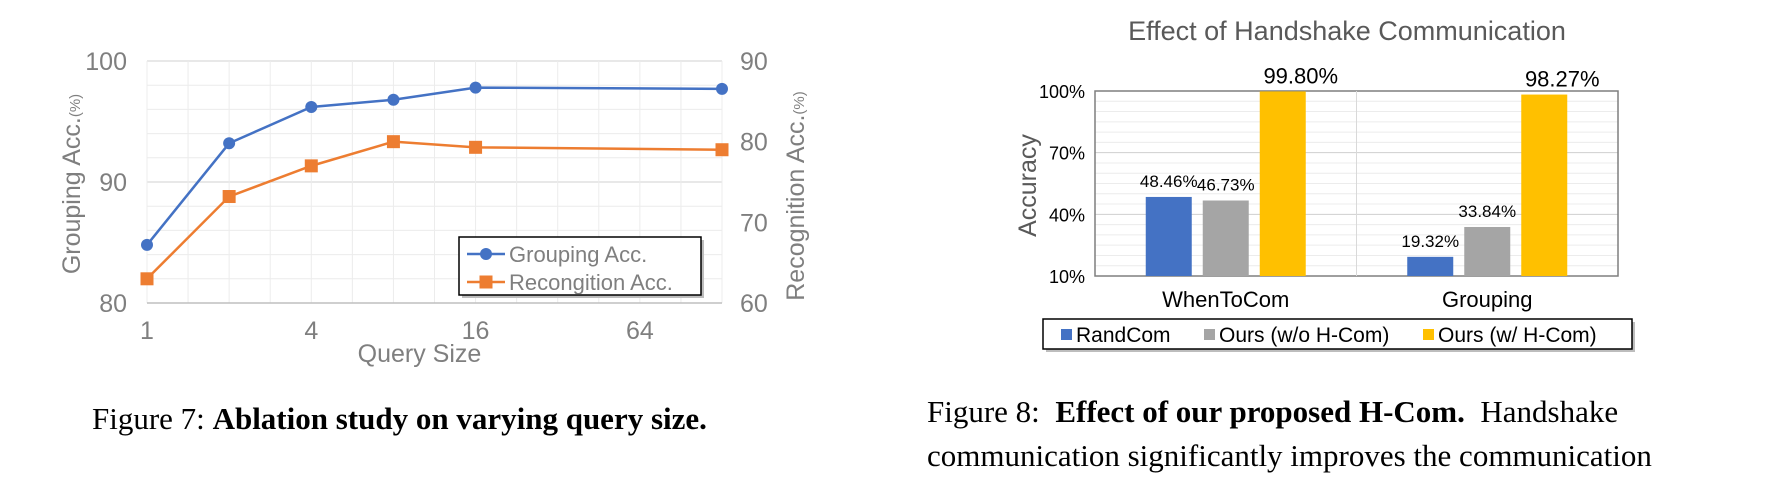 This screenshot has height=482, width=1785. What do you see at coordinates (799, 102) in the screenshot?
I see `y-right-axis-unit: (%)` at bounding box center [799, 102].